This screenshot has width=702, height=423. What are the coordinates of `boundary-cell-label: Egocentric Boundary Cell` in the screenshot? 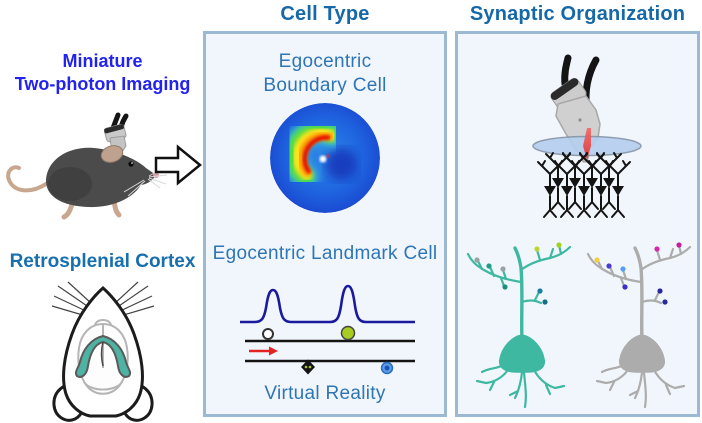 It's located at (325, 74).